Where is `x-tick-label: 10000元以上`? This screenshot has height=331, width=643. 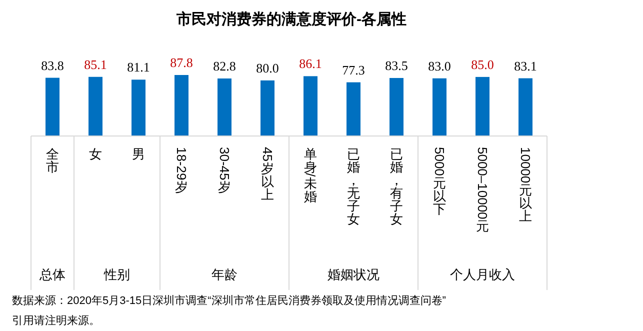 x-tick-label: 10000元以上 is located at coordinates (525, 185).